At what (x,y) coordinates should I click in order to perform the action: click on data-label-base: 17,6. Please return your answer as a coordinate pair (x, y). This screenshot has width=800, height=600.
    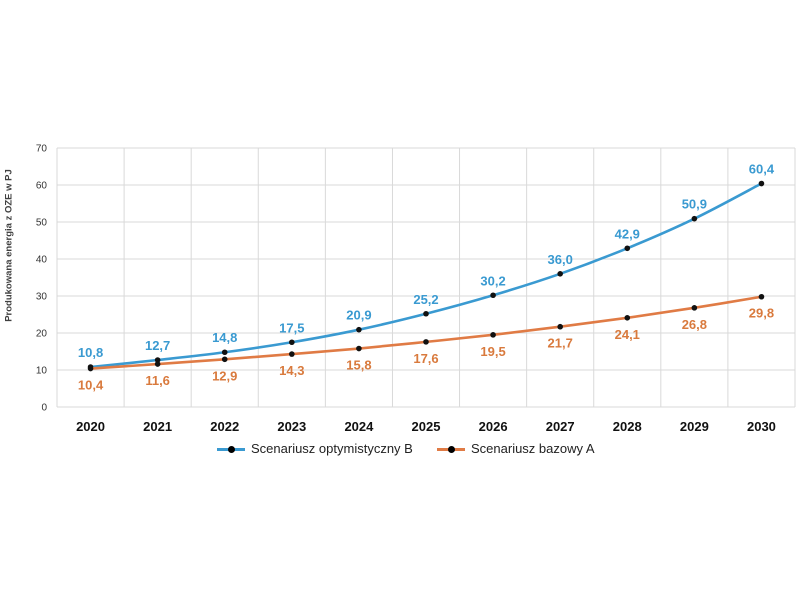
    Looking at the image, I should click on (425, 358).